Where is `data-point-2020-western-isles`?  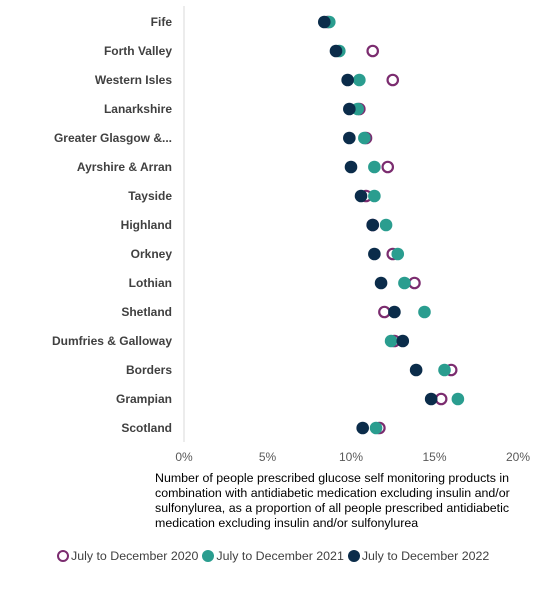
data-point-2020-western-isles is located at coordinates (393, 80).